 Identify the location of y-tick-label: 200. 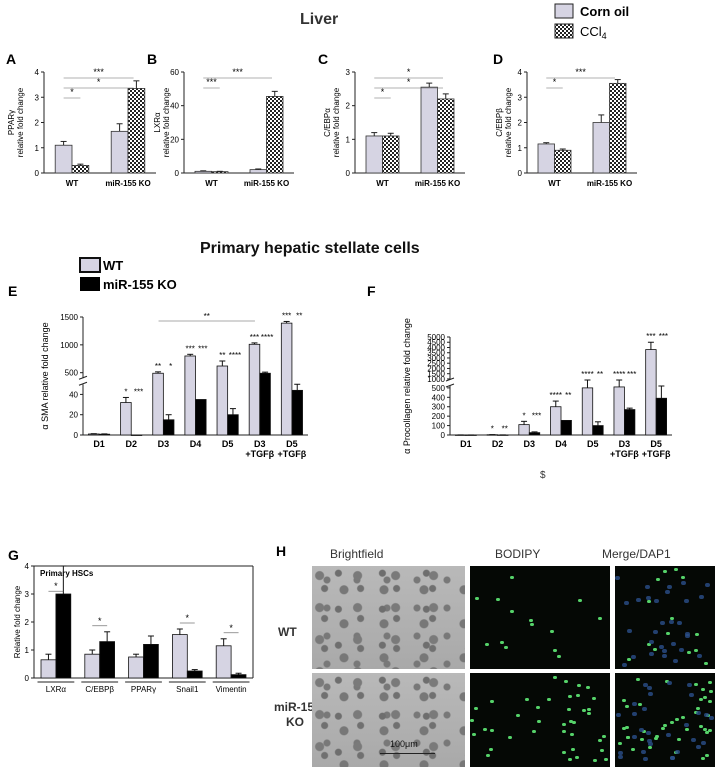
(439, 416).